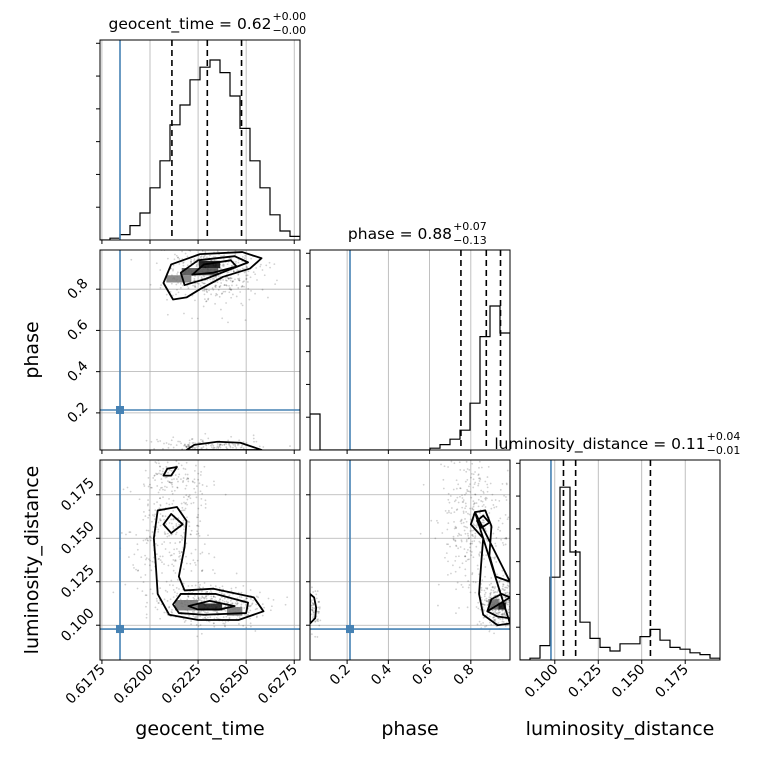  Describe the element at coordinates (350, 629) in the screenshot. I see `injection-marker` at that location.